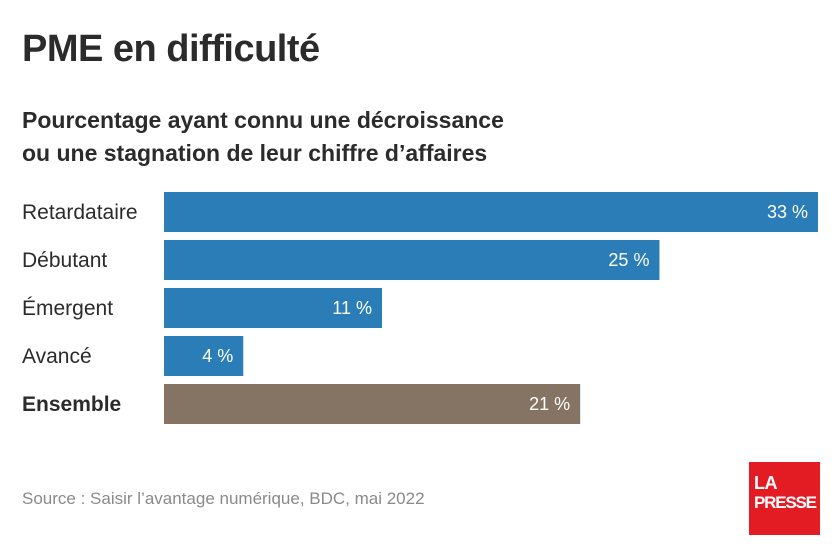  Describe the element at coordinates (491, 212) in the screenshot. I see `bar-retardataire` at that location.